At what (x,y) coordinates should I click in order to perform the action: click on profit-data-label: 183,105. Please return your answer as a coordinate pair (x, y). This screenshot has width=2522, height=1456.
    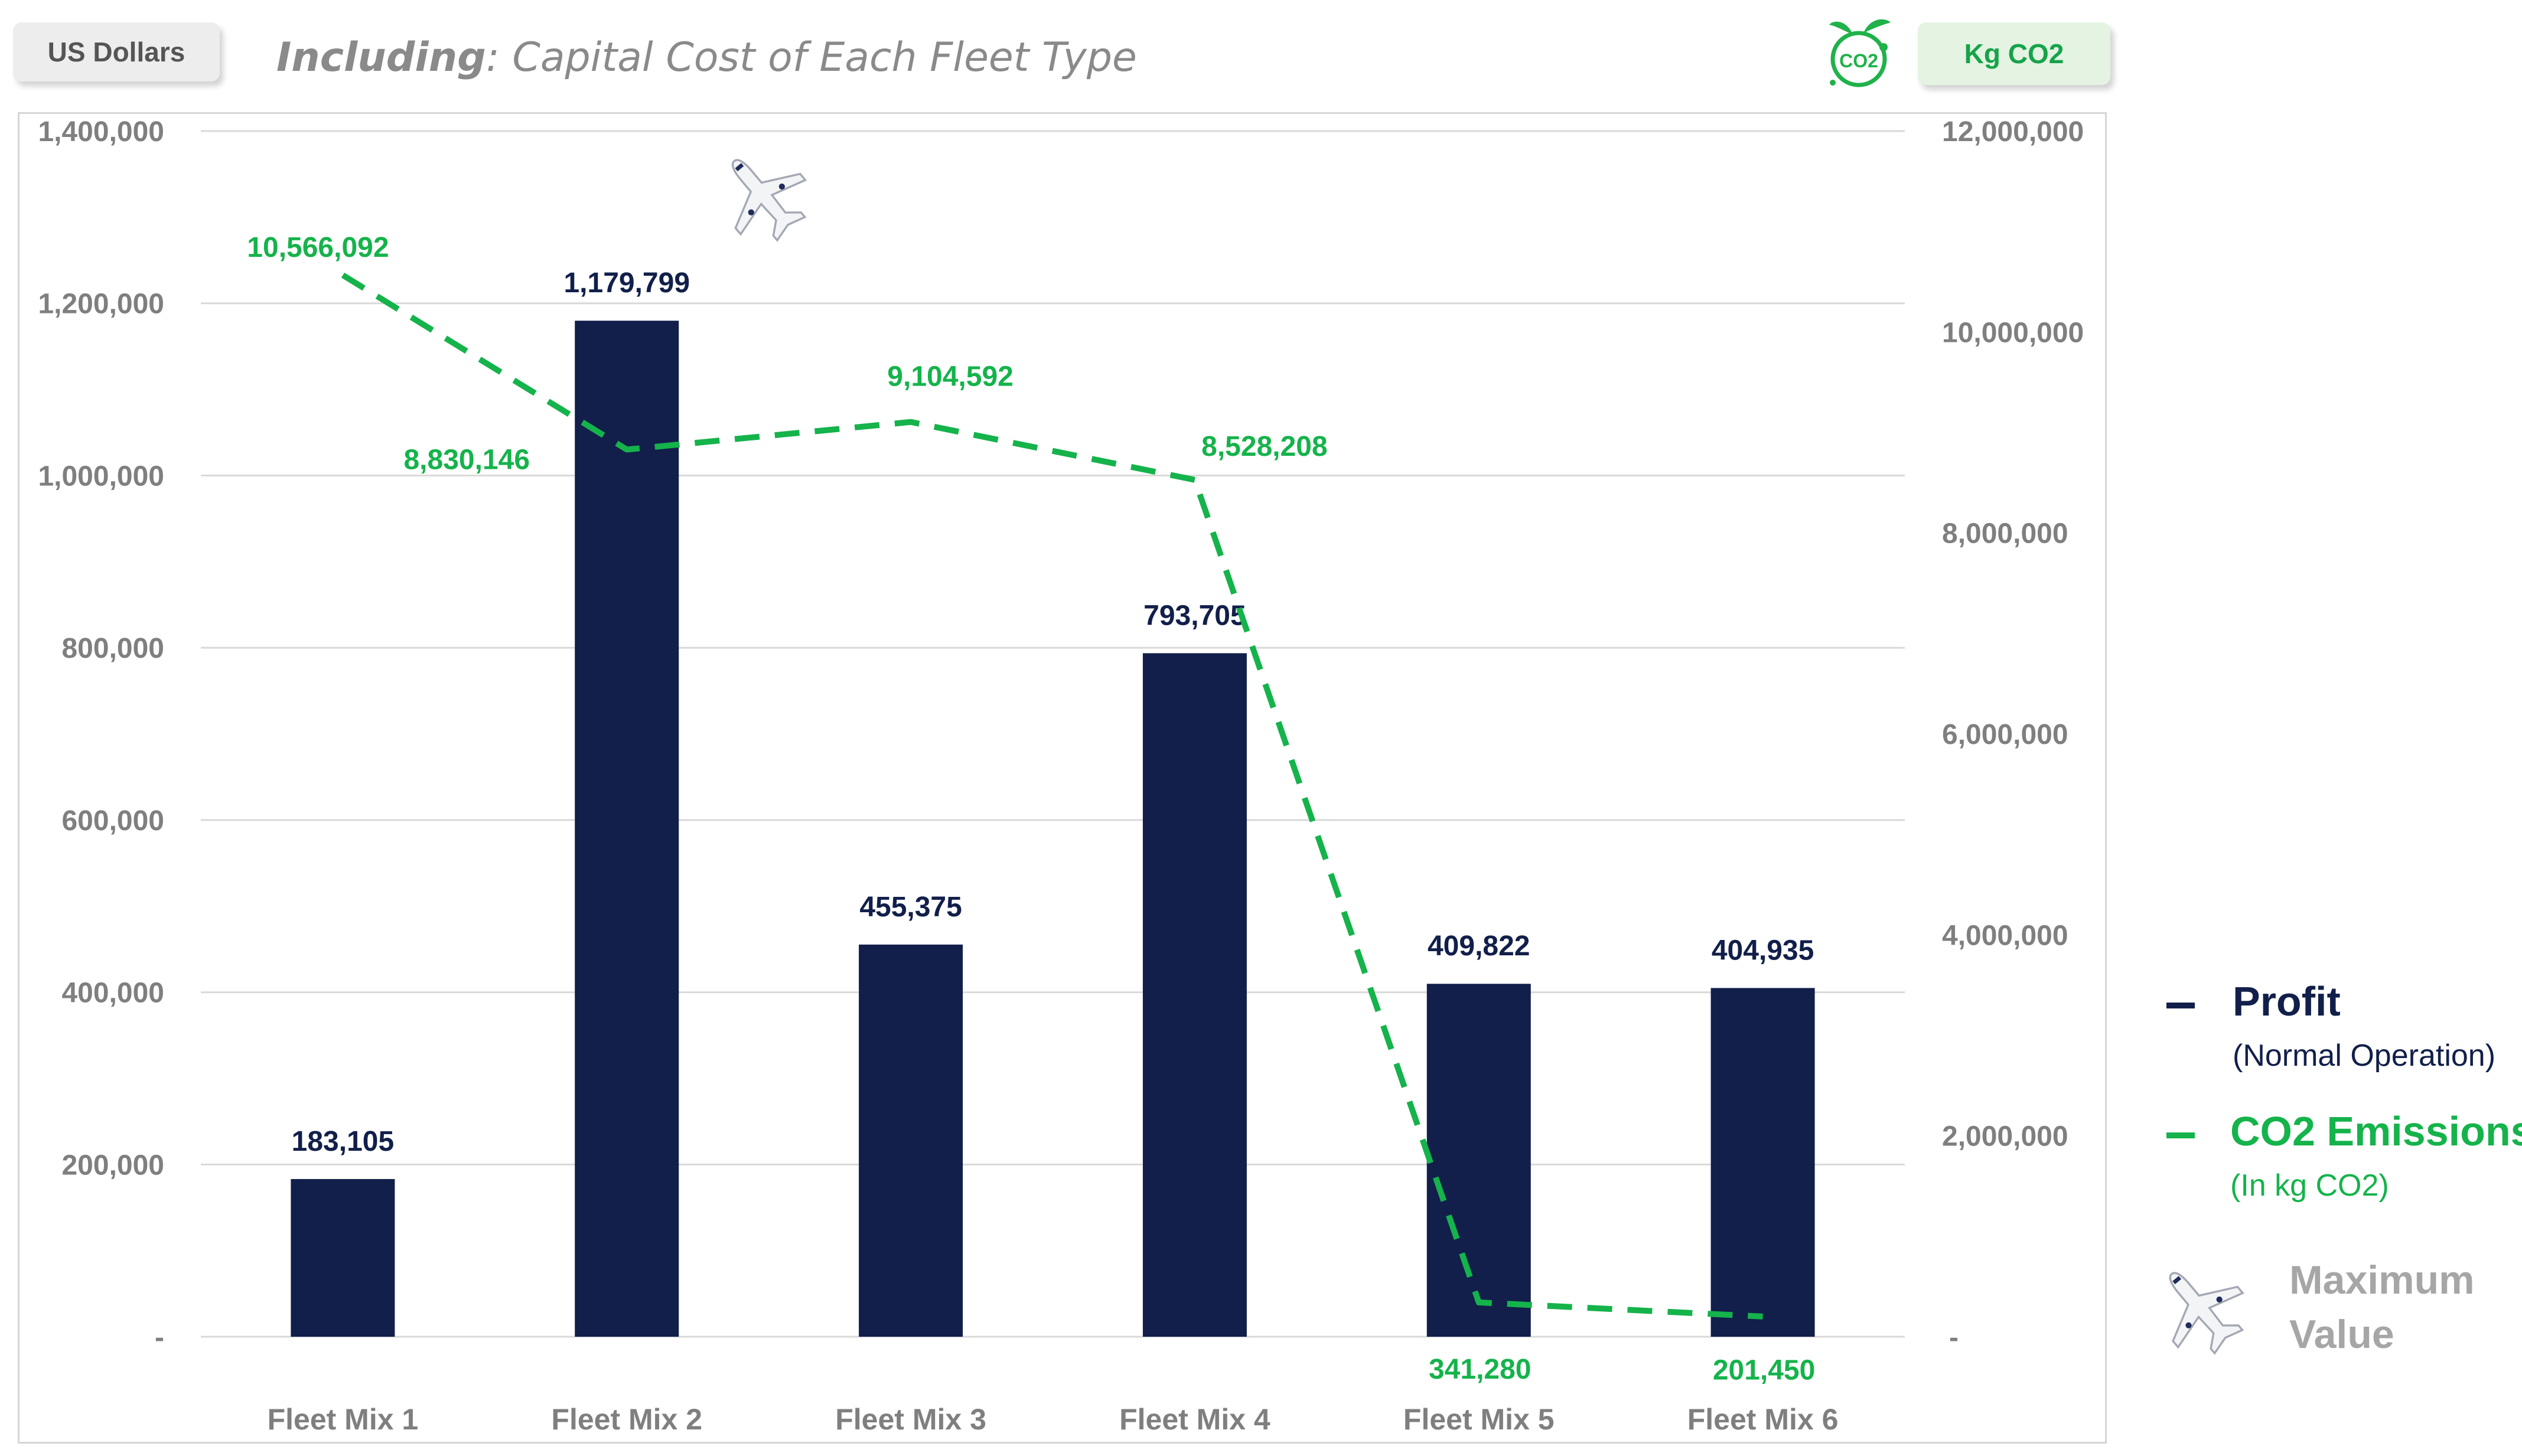
    Looking at the image, I should click on (343, 1141).